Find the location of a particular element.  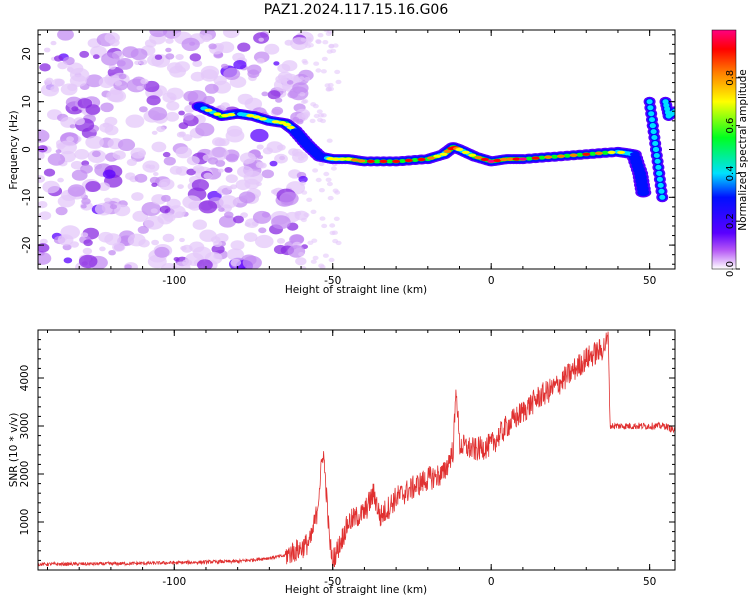

spectrogram-x-tick-label: 50 is located at coordinates (649, 281).